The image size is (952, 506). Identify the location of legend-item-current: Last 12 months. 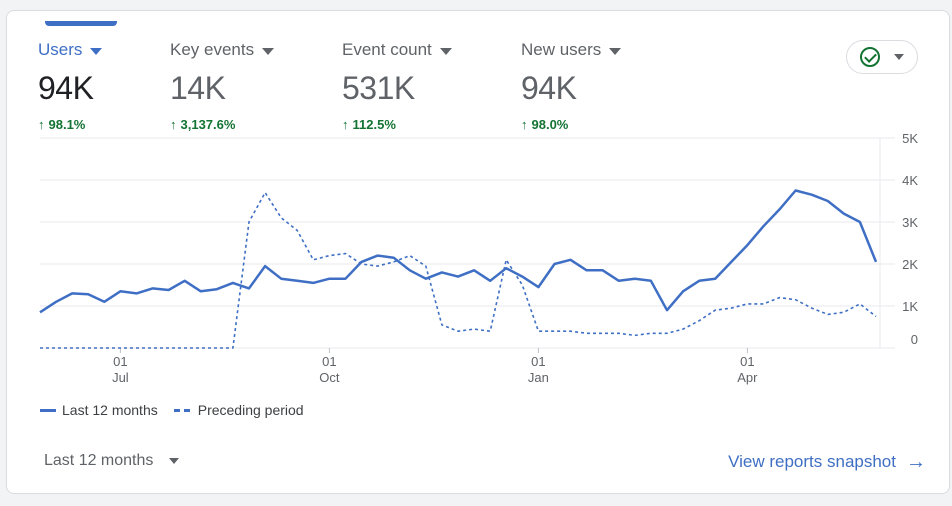
(99, 410).